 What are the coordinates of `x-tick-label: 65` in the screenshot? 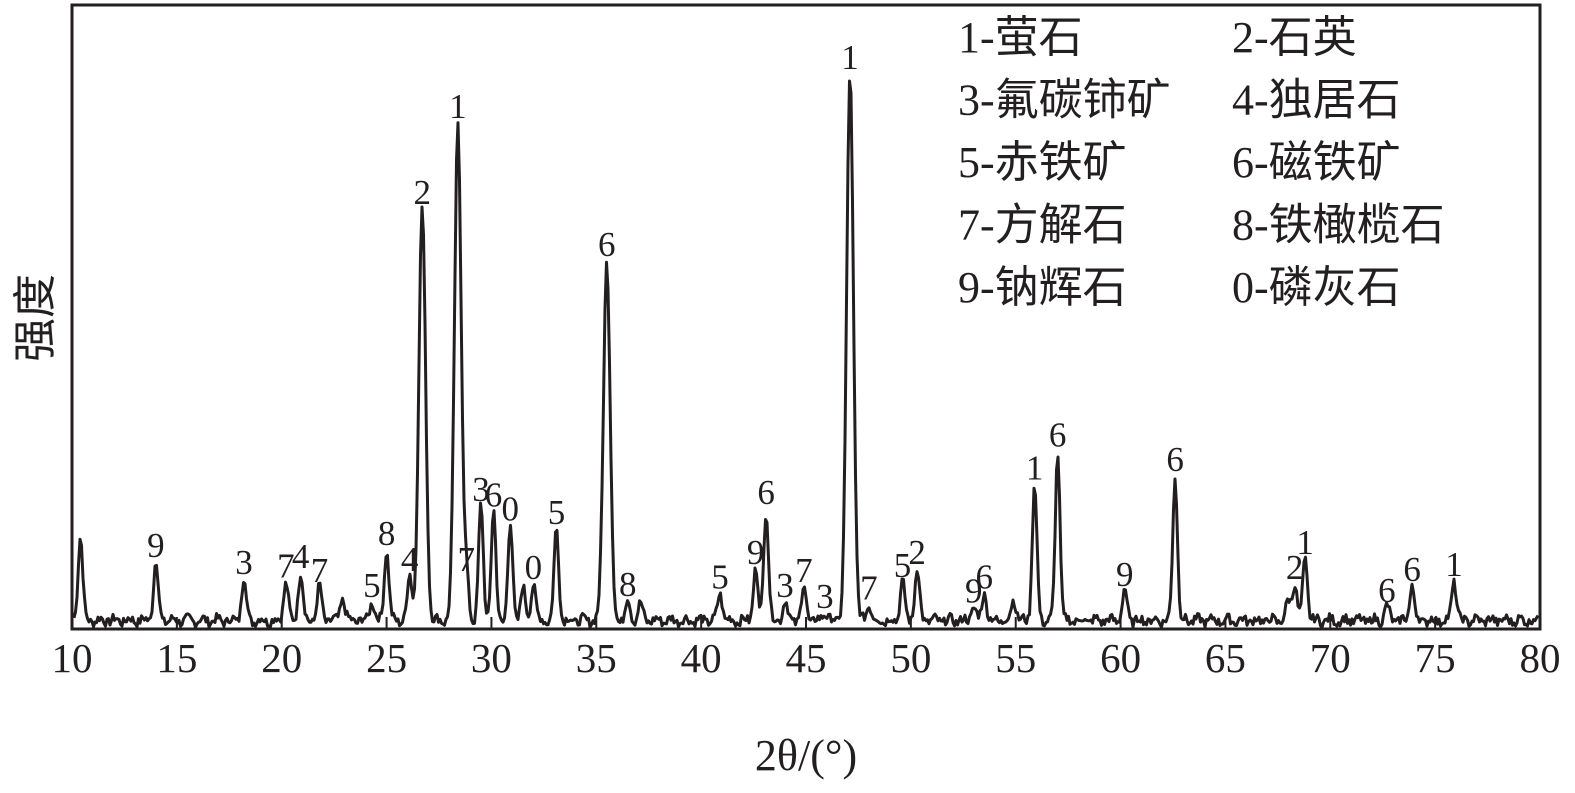 It's located at (1225, 658).